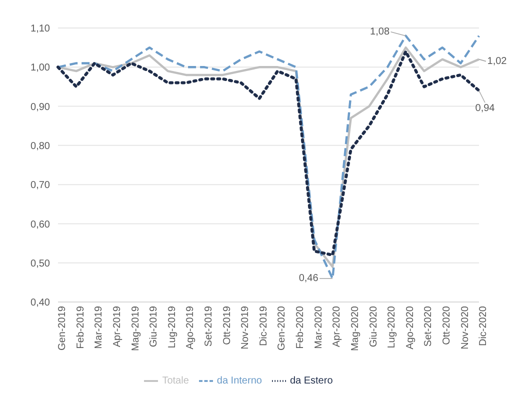 The image size is (518, 401). What do you see at coordinates (318, 327) in the screenshot?
I see `x-tick-label: Mar-2020` at bounding box center [318, 327].